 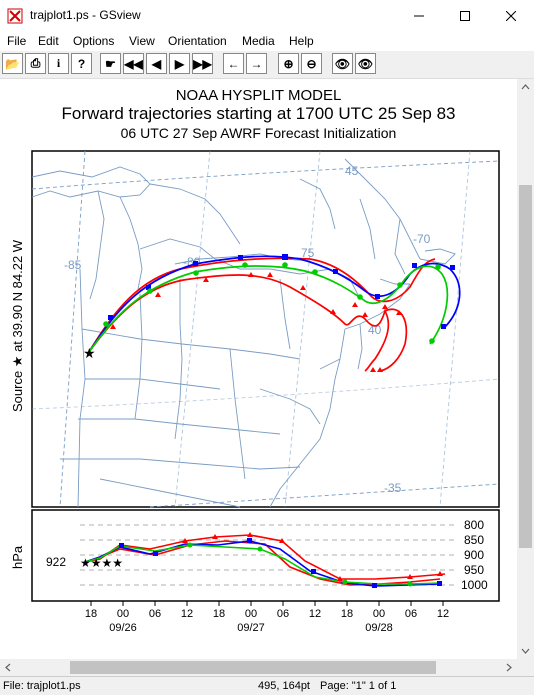 I want to click on date-label-0926: 09/26, so click(x=123, y=628).